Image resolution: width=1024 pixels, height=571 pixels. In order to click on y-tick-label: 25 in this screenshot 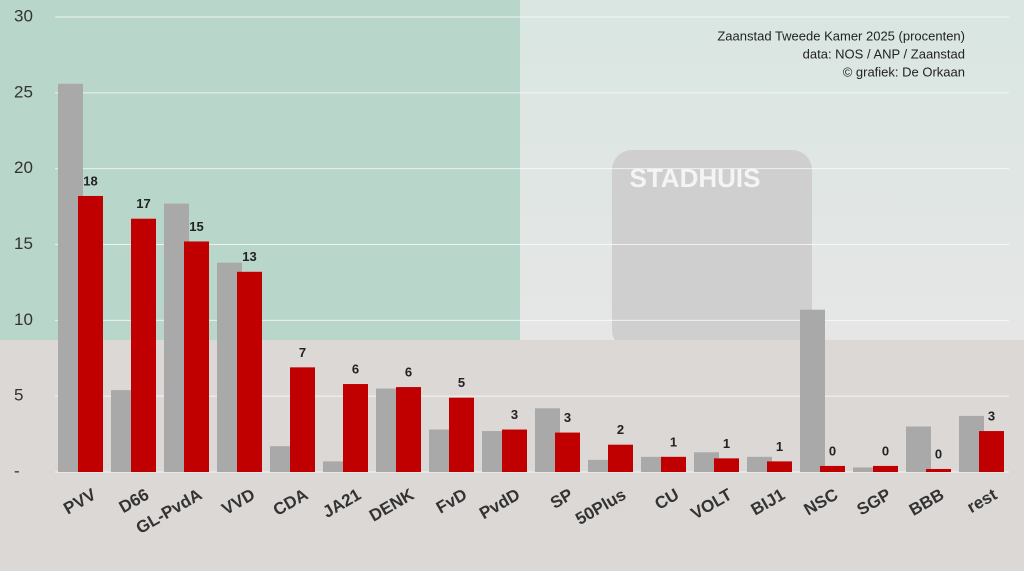, I will do `click(23, 91)`.